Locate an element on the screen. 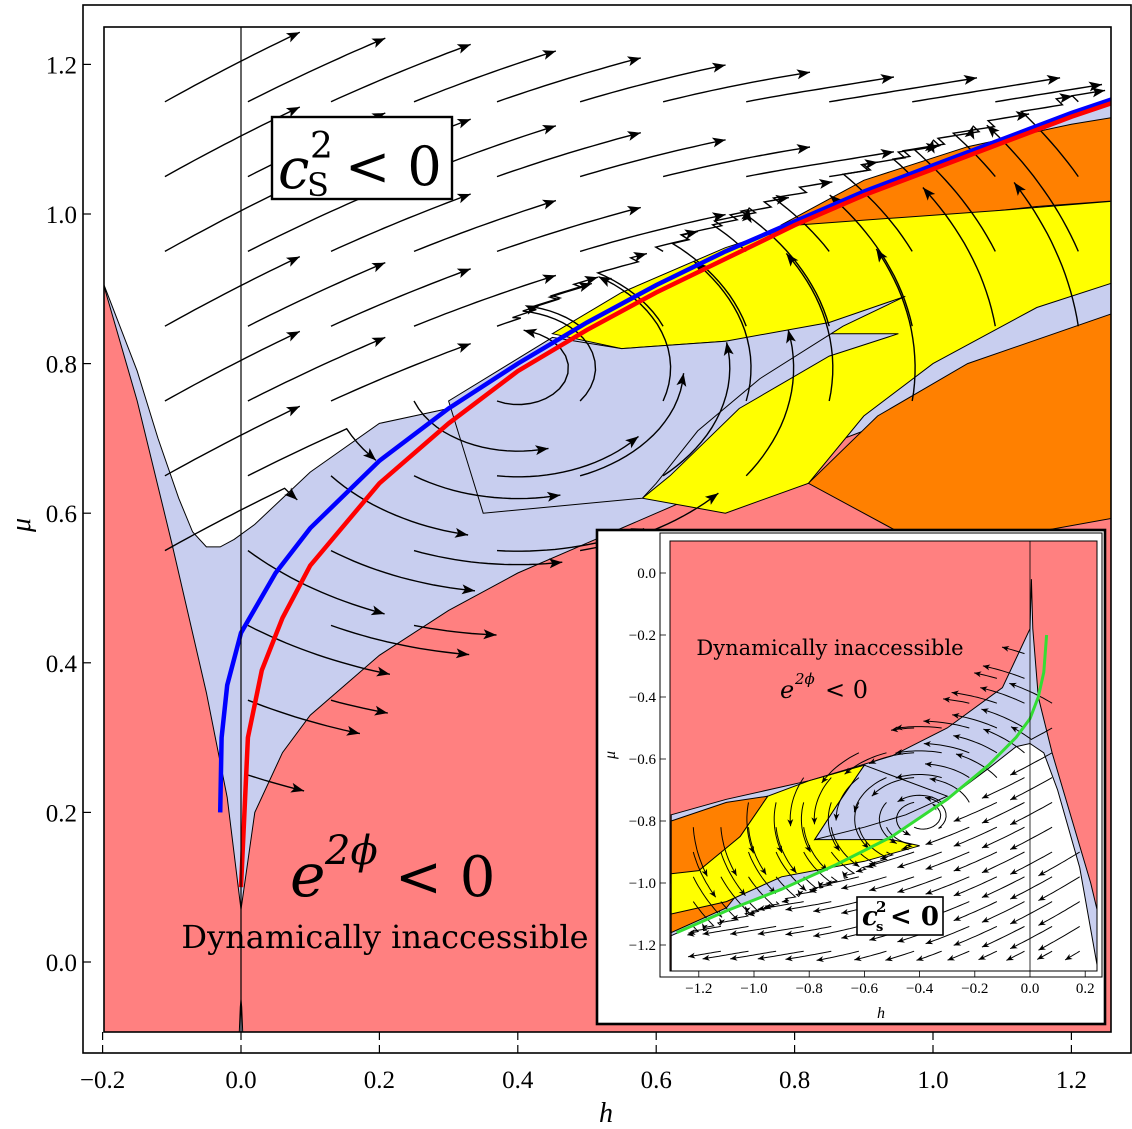 Image resolution: width=1132 pixels, height=1129 pixels. inset-cs2-base: c is located at coordinates (870, 917).